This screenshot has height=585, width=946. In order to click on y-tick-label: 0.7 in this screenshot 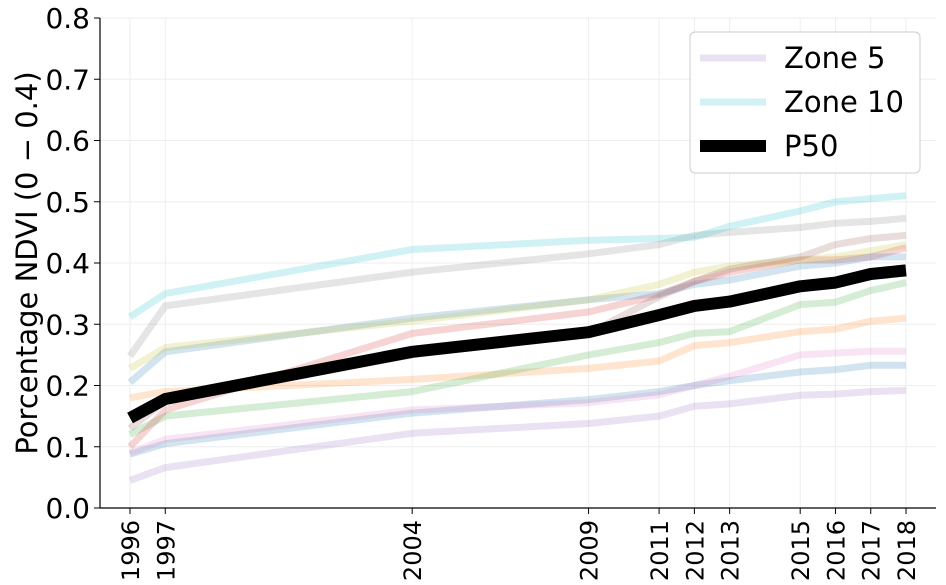, I will do `click(67, 79)`.